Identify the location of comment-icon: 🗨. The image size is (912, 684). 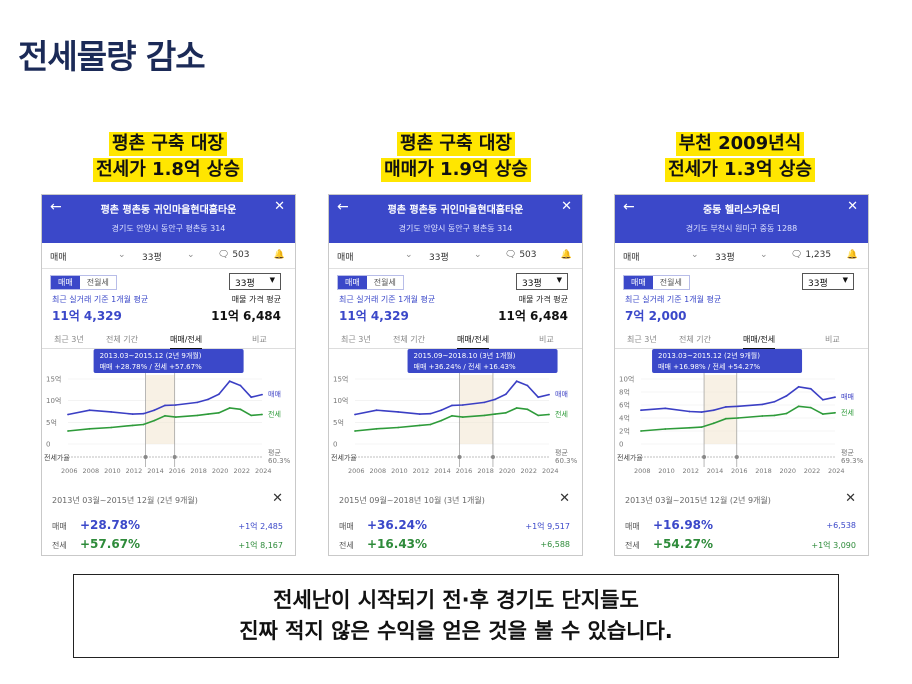
(511, 255).